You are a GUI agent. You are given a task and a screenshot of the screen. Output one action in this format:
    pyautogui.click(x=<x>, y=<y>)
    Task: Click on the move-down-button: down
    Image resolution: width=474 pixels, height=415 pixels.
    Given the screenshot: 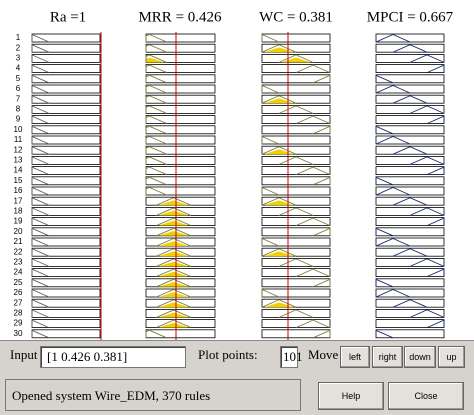 What is the action you would take?
    pyautogui.click(x=420, y=357)
    